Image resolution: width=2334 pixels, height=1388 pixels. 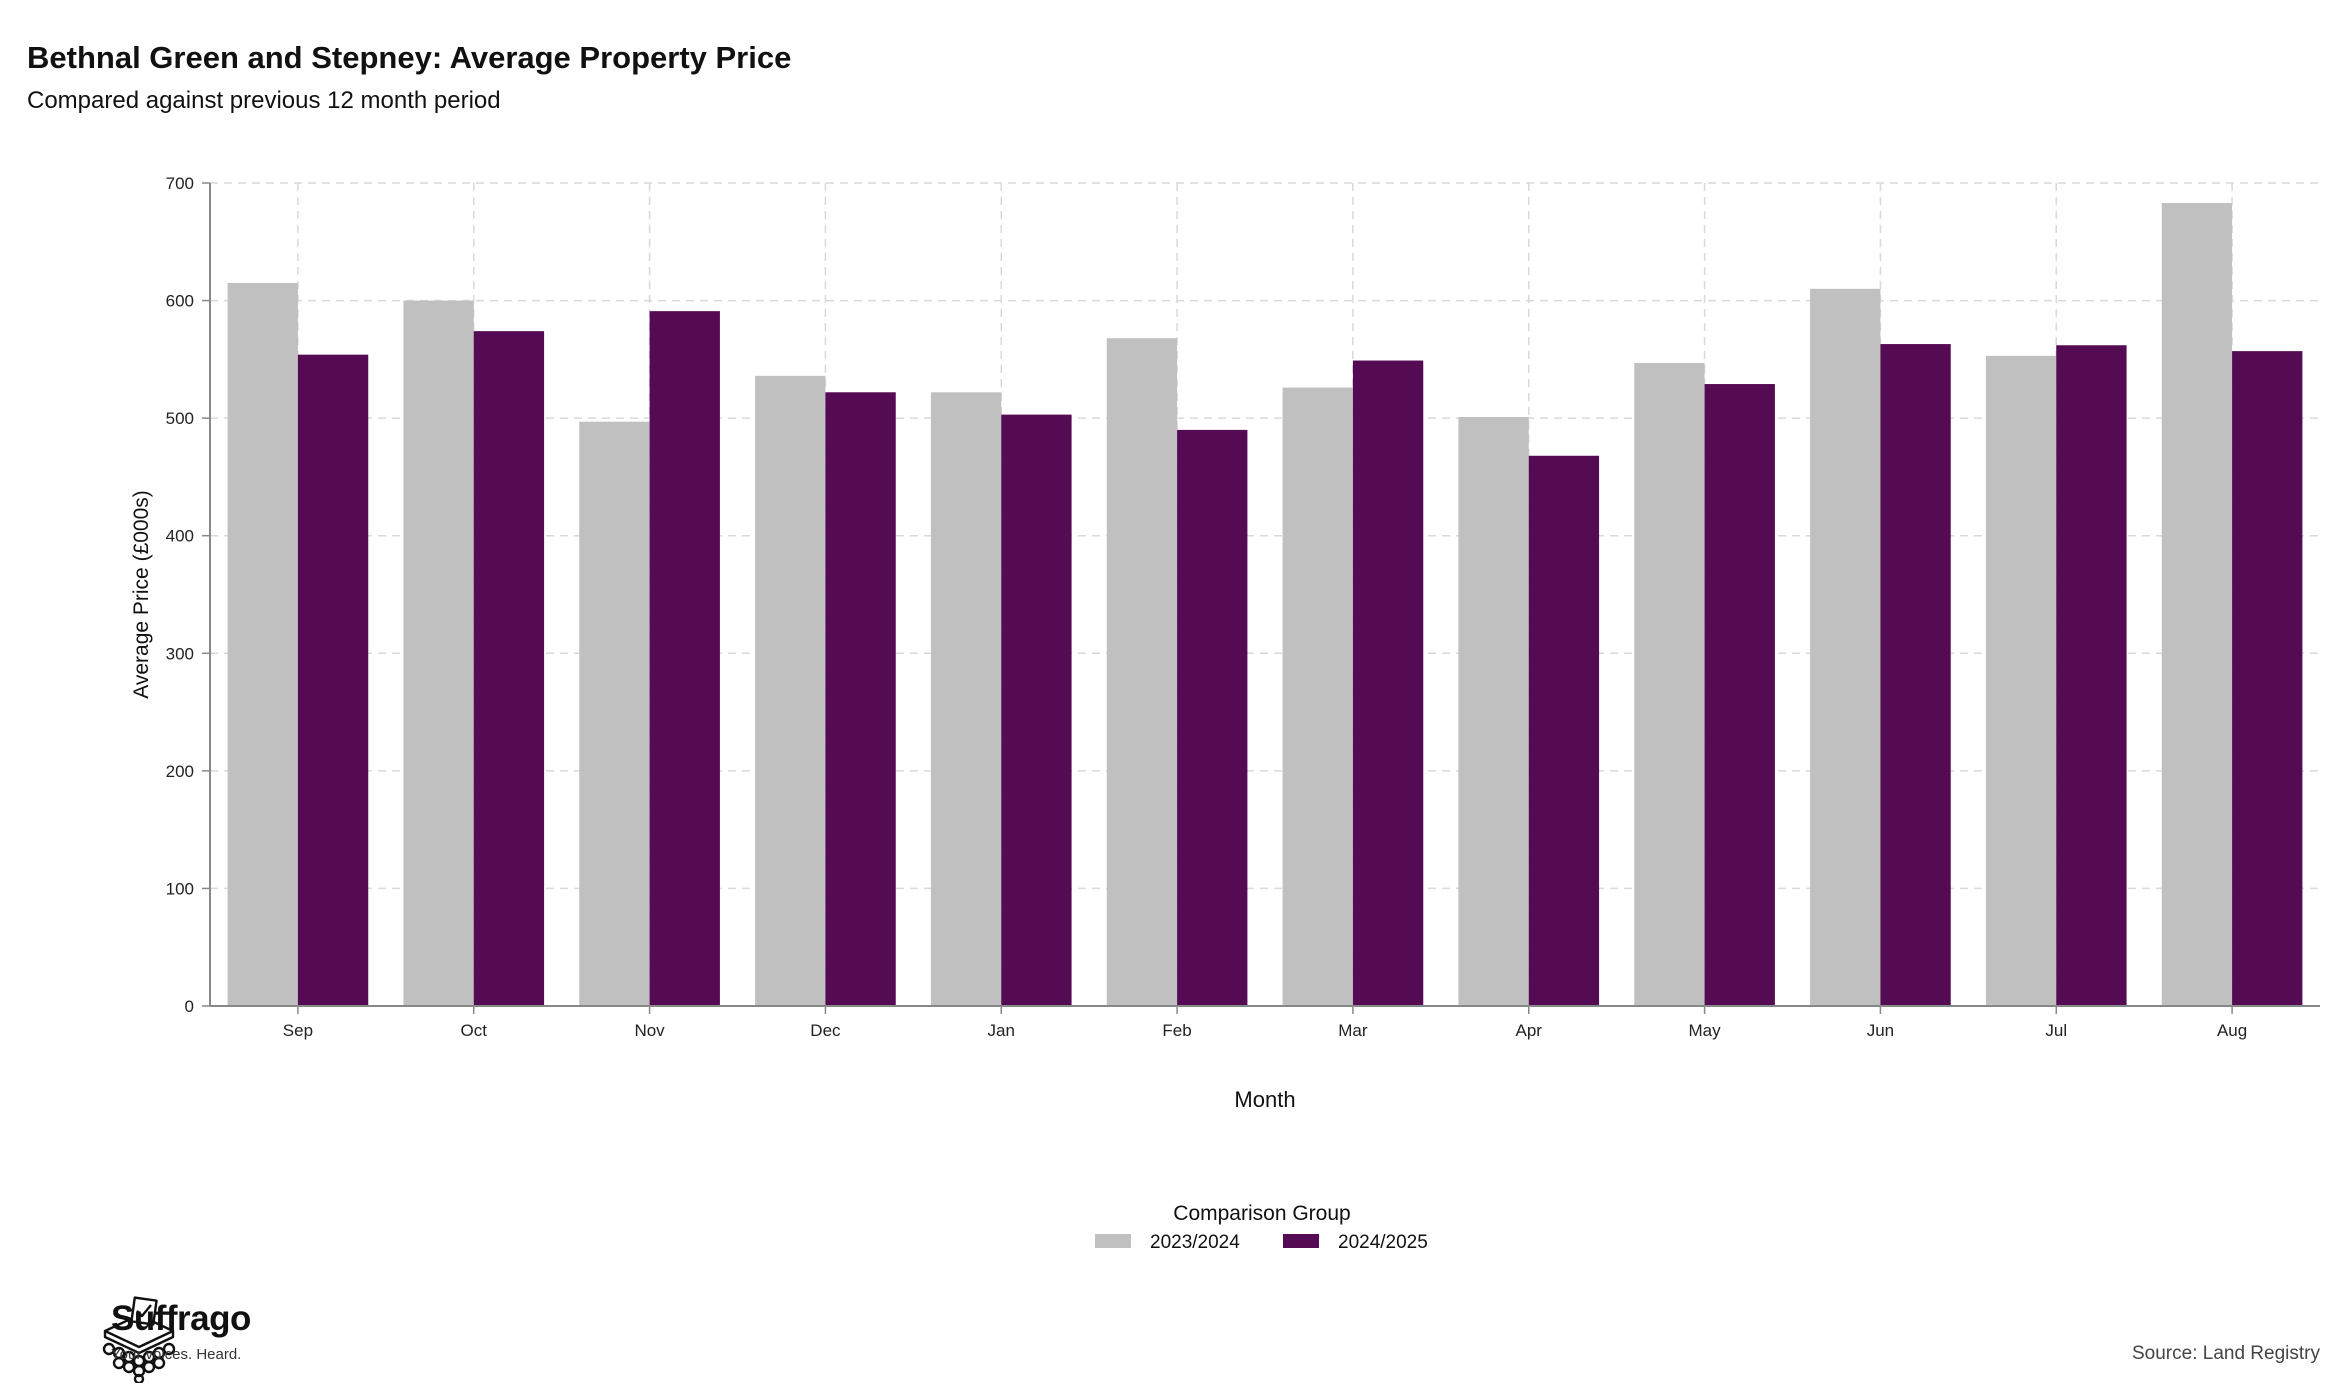 I want to click on source-note: Source: Land Registry, so click(x=2226, y=1353).